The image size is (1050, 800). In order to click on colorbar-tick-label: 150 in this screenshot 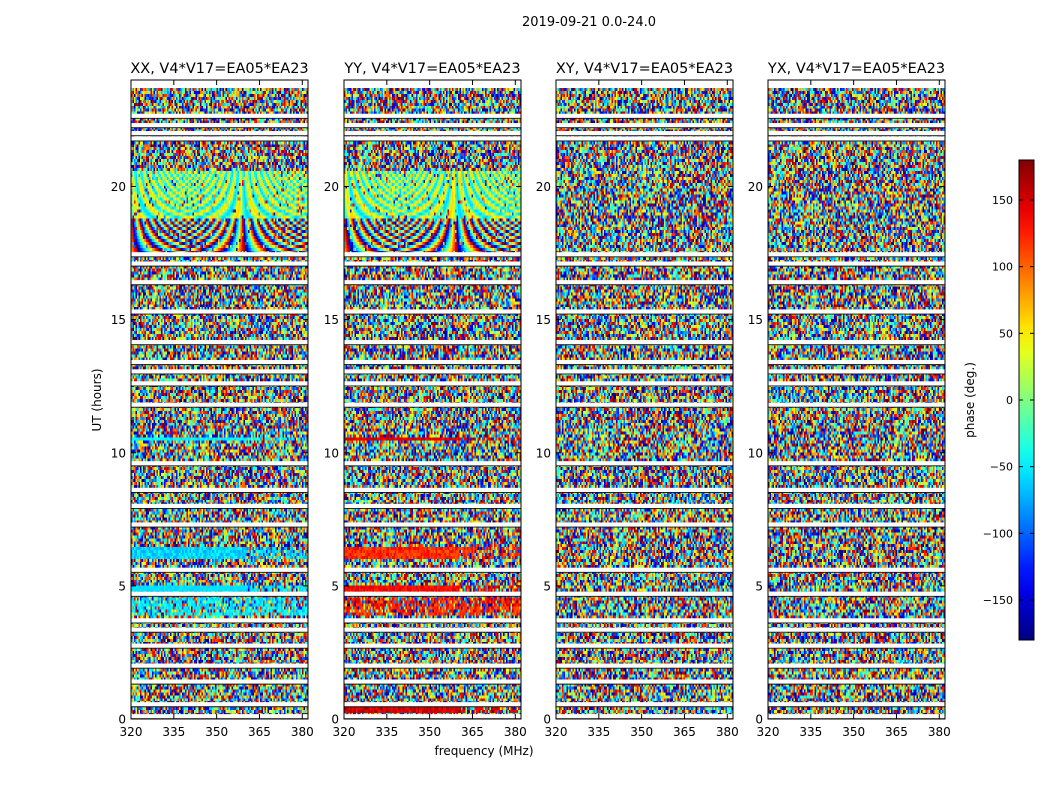, I will do `click(1002, 200)`.